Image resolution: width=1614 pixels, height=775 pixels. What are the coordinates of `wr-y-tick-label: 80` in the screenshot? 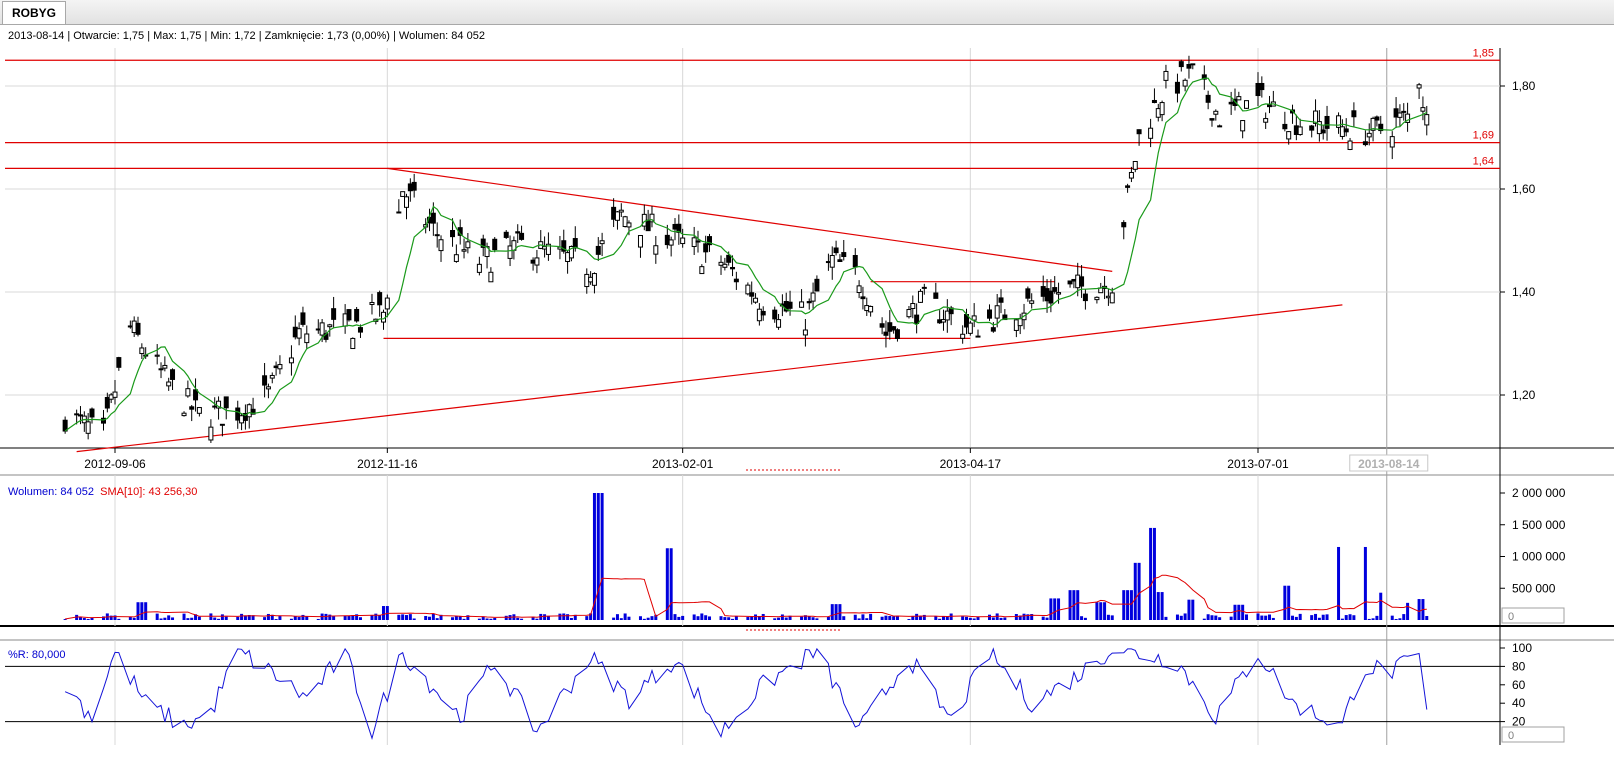 It's located at (1519, 666).